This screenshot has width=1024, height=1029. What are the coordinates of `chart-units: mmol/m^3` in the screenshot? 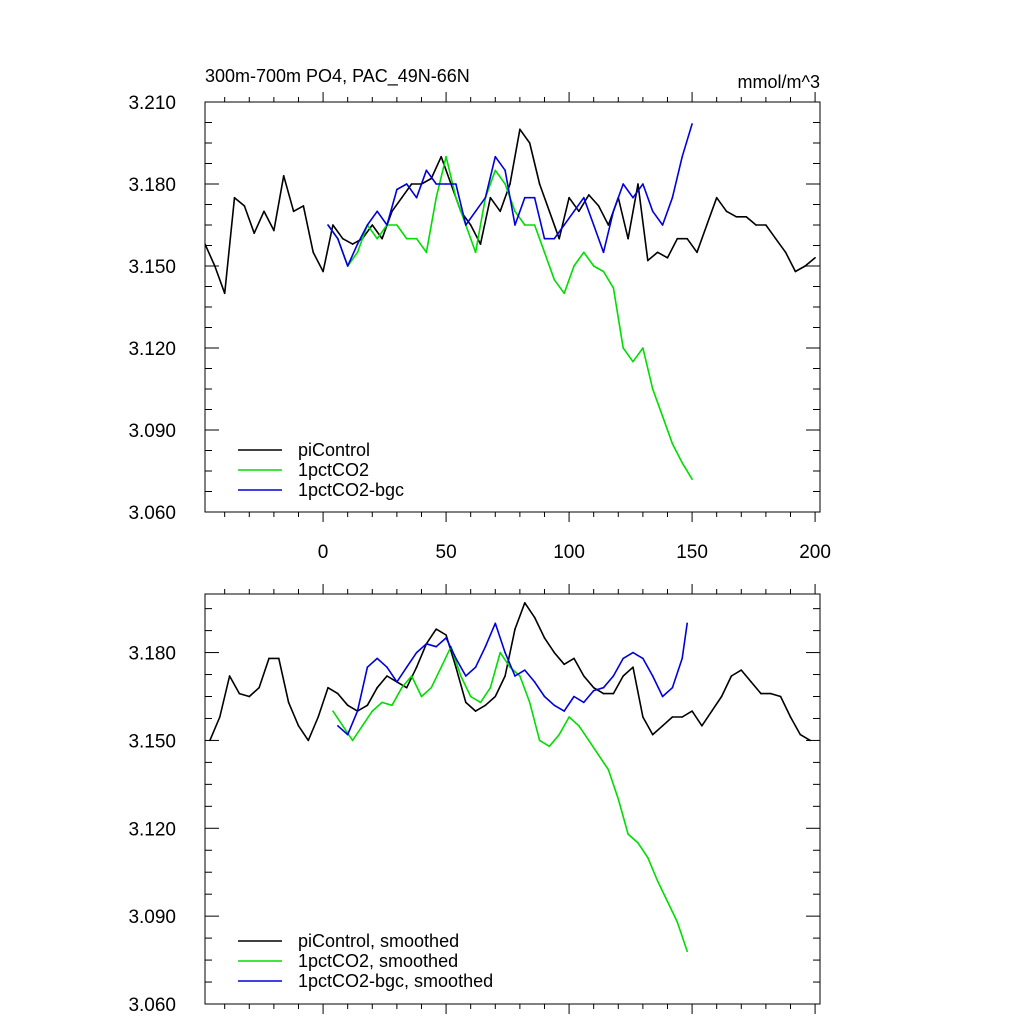 It's located at (779, 82).